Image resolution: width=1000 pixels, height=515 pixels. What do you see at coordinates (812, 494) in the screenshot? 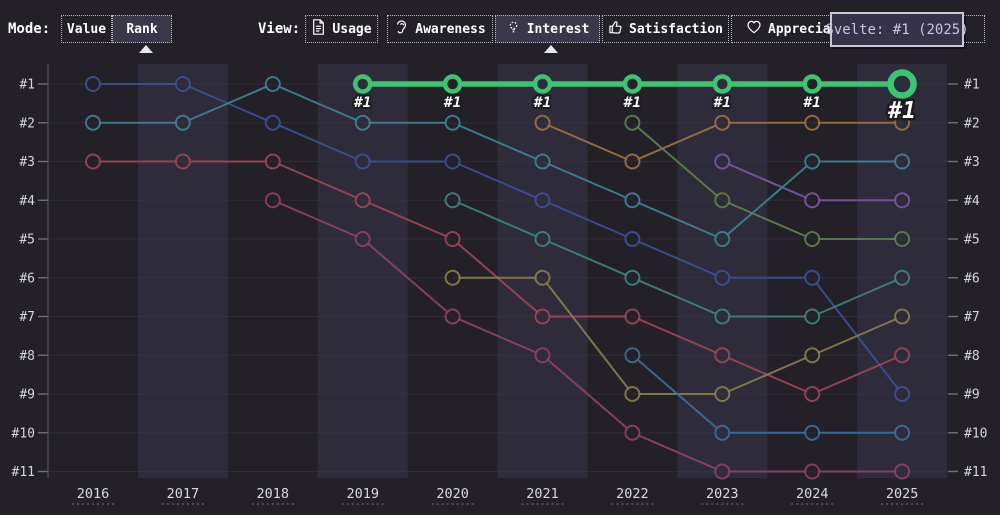
I see `x-axis-year-label: 2024` at bounding box center [812, 494].